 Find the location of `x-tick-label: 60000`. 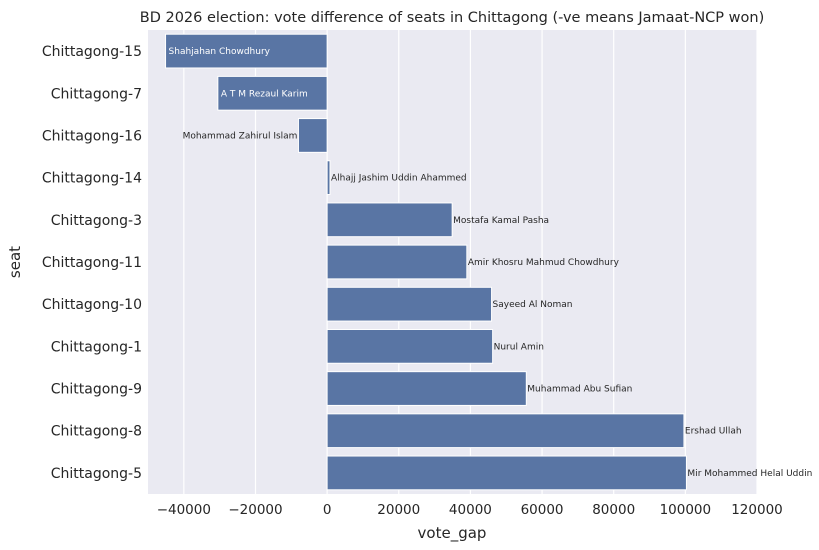

x-tick-label: 60000 is located at coordinates (542, 510).